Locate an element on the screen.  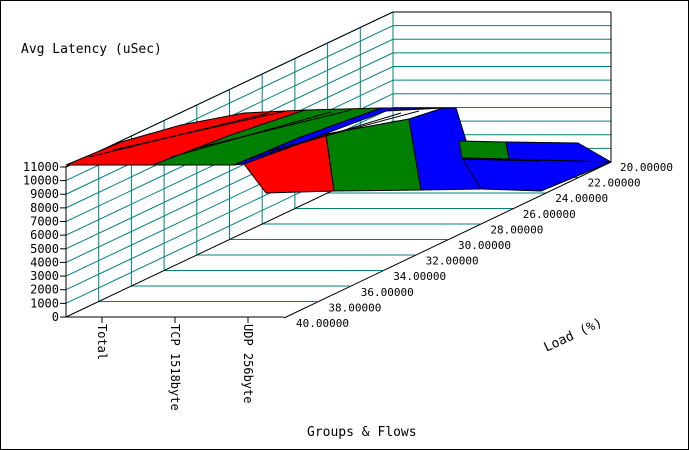
group-tick-label: TCP 1518byte is located at coordinates (175, 367).